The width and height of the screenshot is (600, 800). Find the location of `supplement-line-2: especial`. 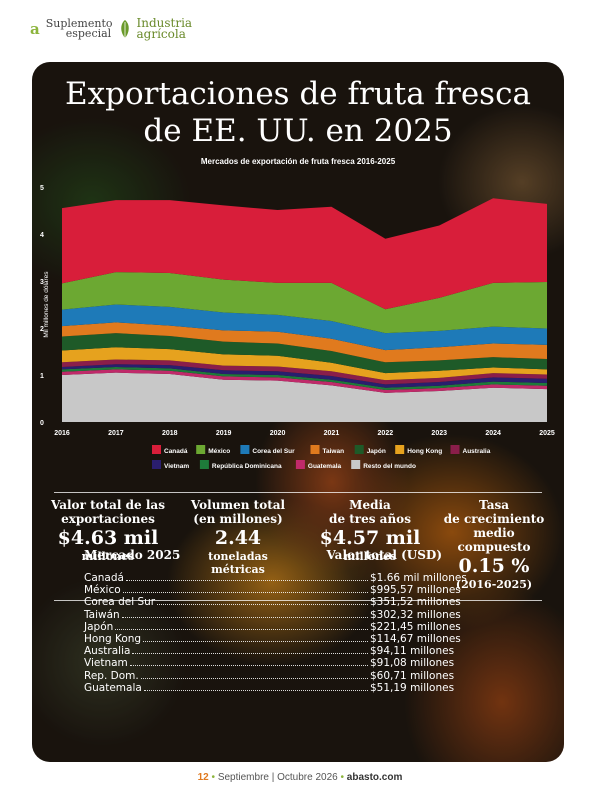

supplement-line-2: especial is located at coordinates (88, 33).